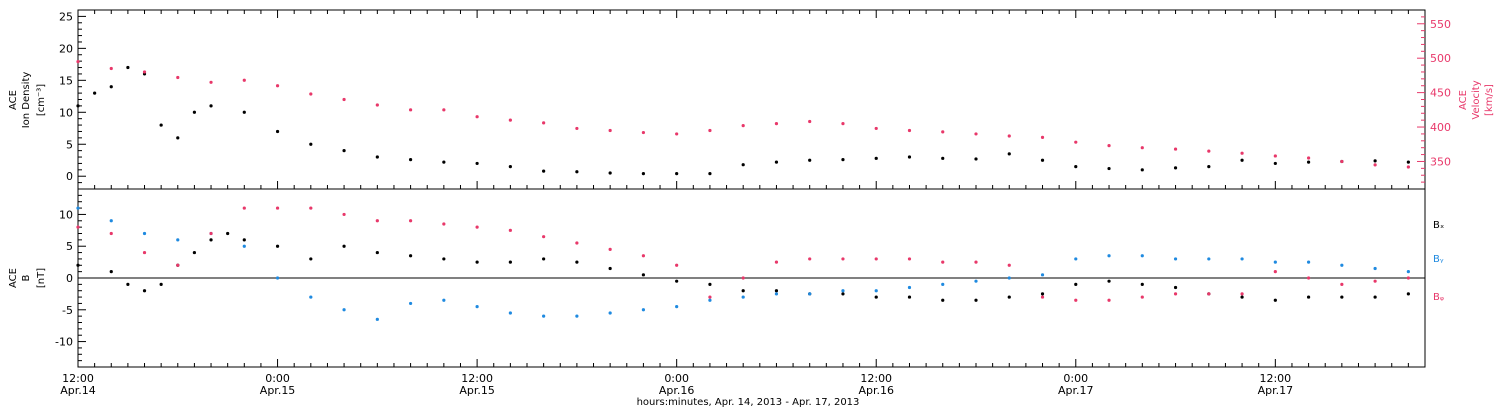  Describe the element at coordinates (1438, 297) in the screenshot. I see `legend-bz: Bᵩ` at that location.